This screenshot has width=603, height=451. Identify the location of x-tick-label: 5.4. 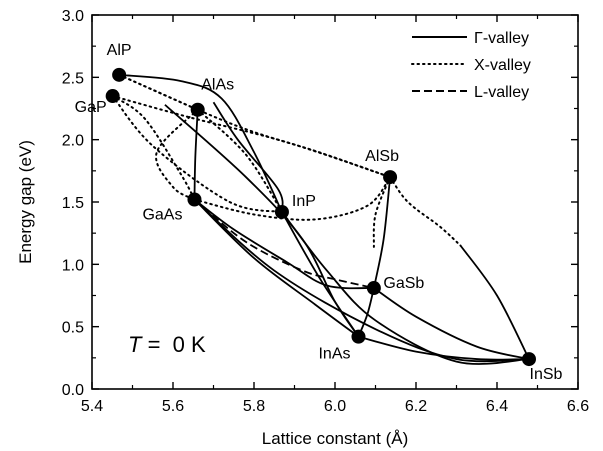
(92, 406).